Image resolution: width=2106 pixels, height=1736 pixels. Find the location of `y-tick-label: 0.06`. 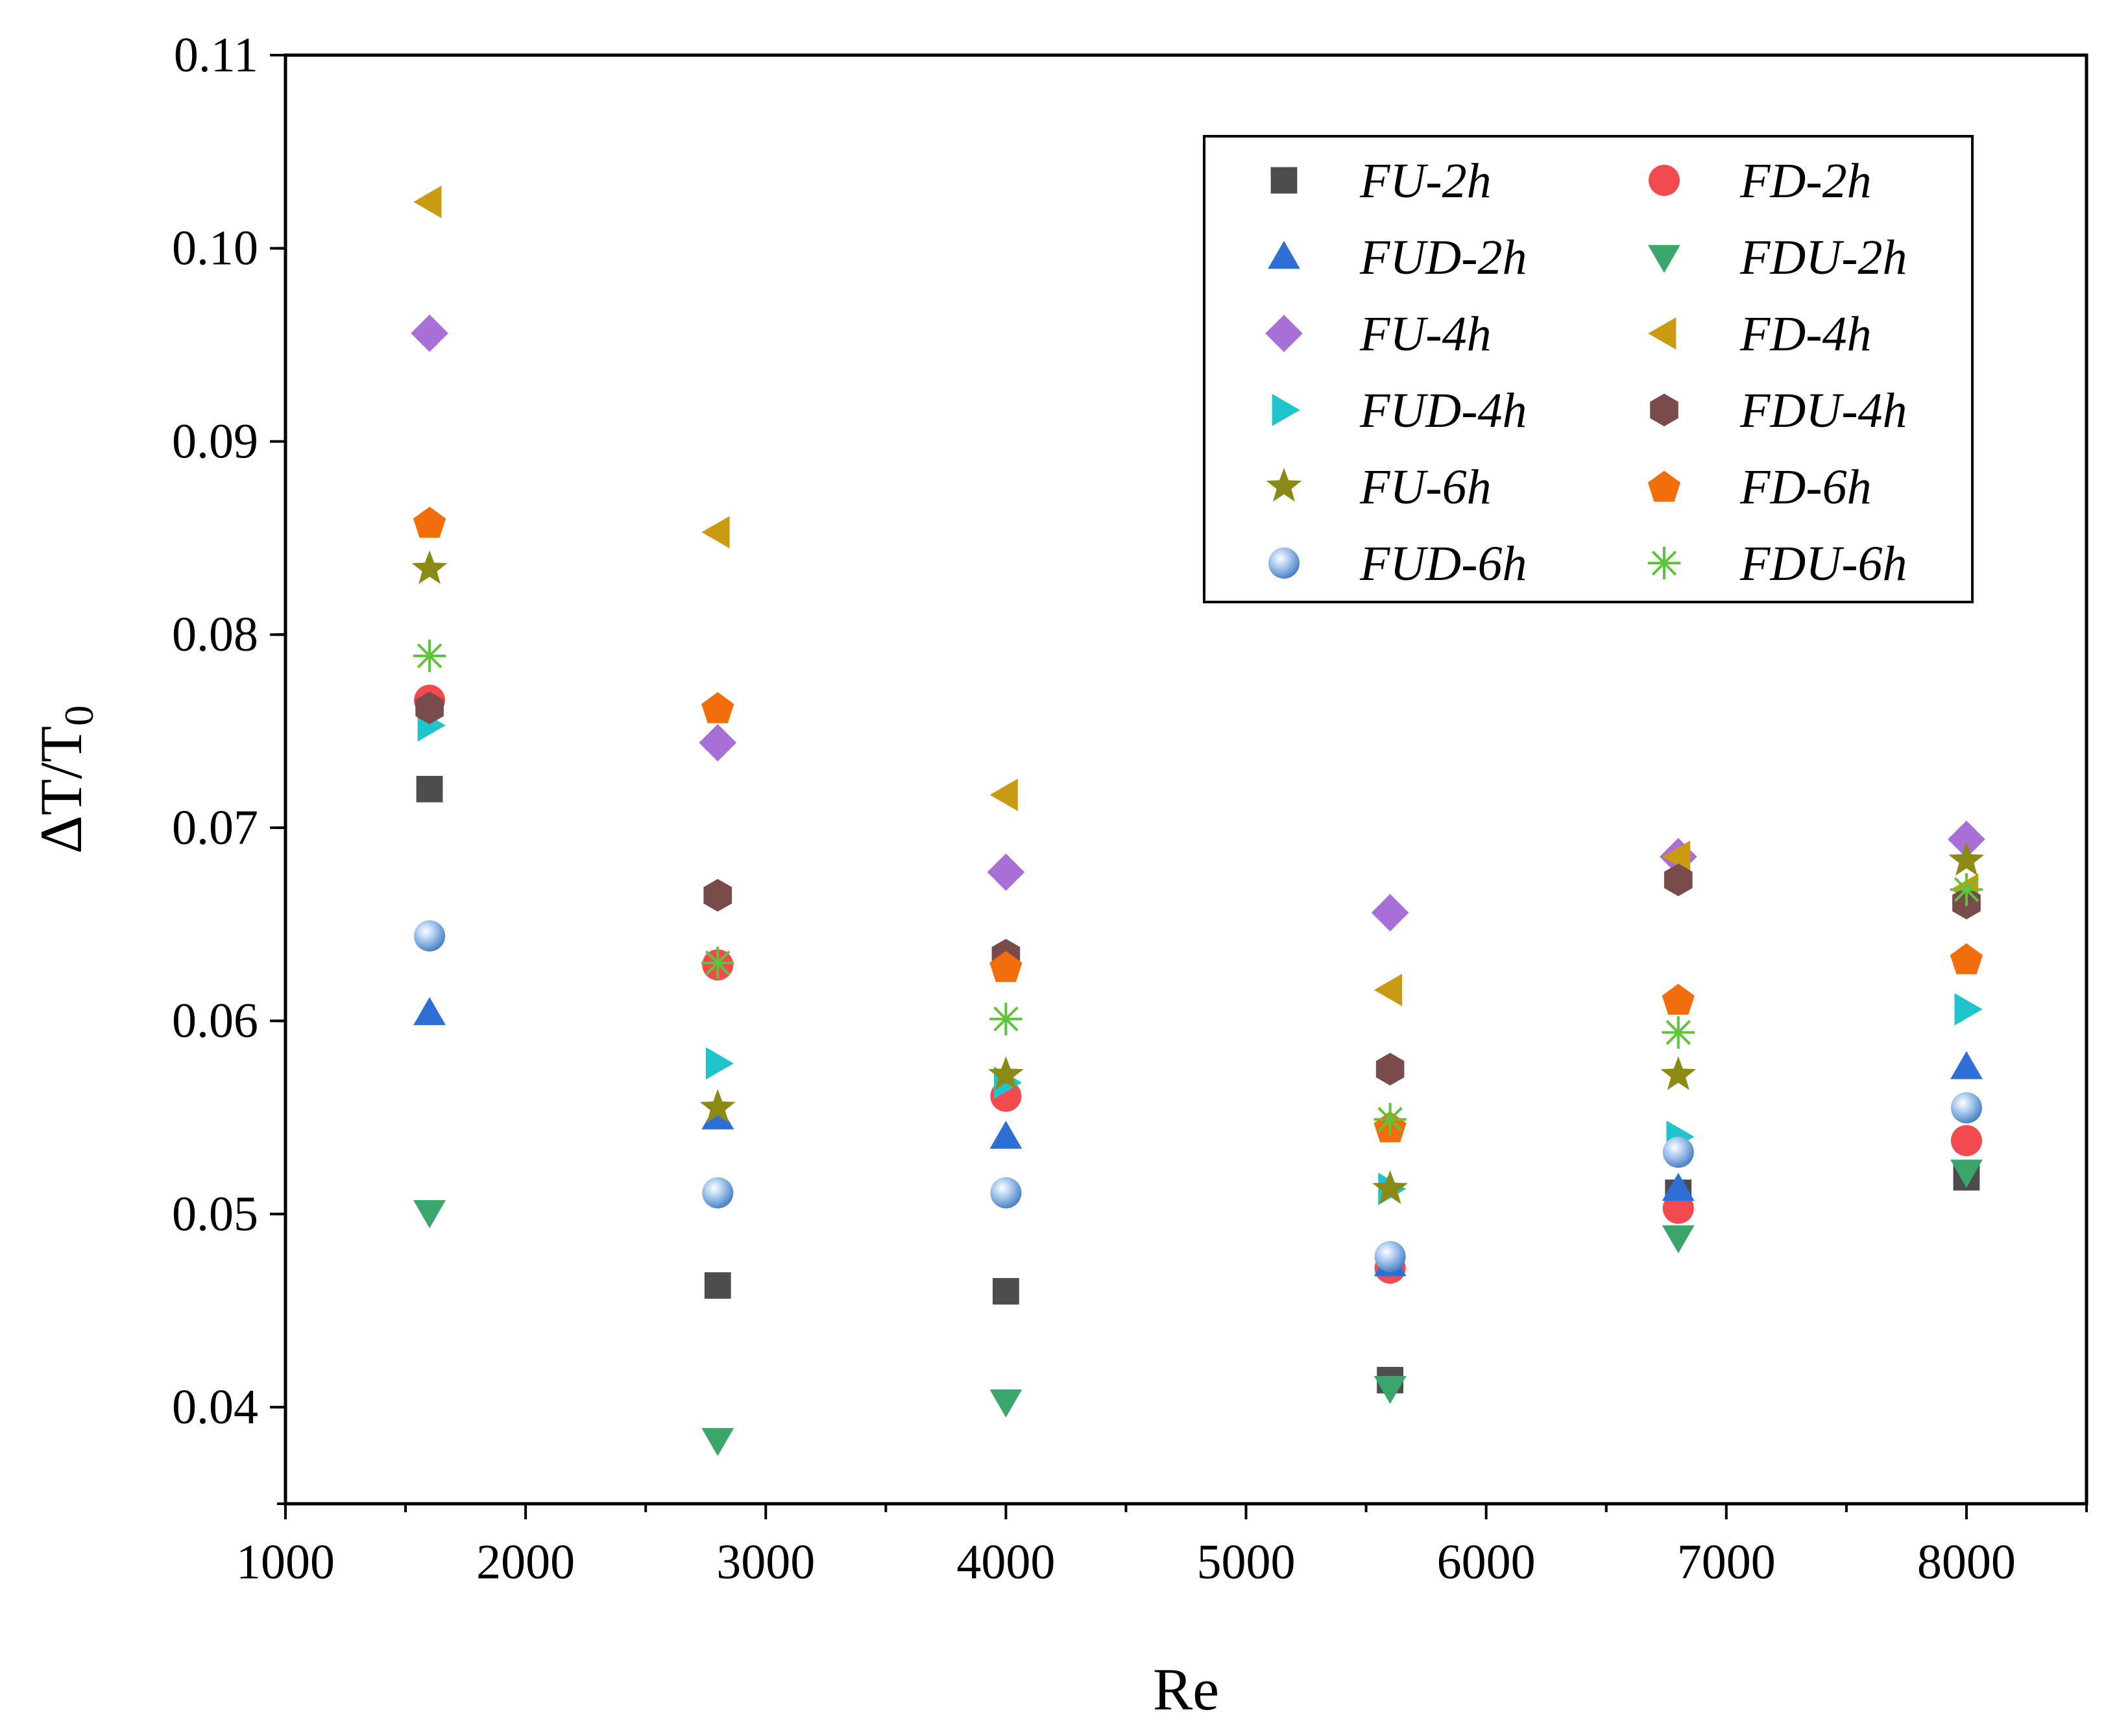

y-tick-label: 0.06 is located at coordinates (215, 1021).